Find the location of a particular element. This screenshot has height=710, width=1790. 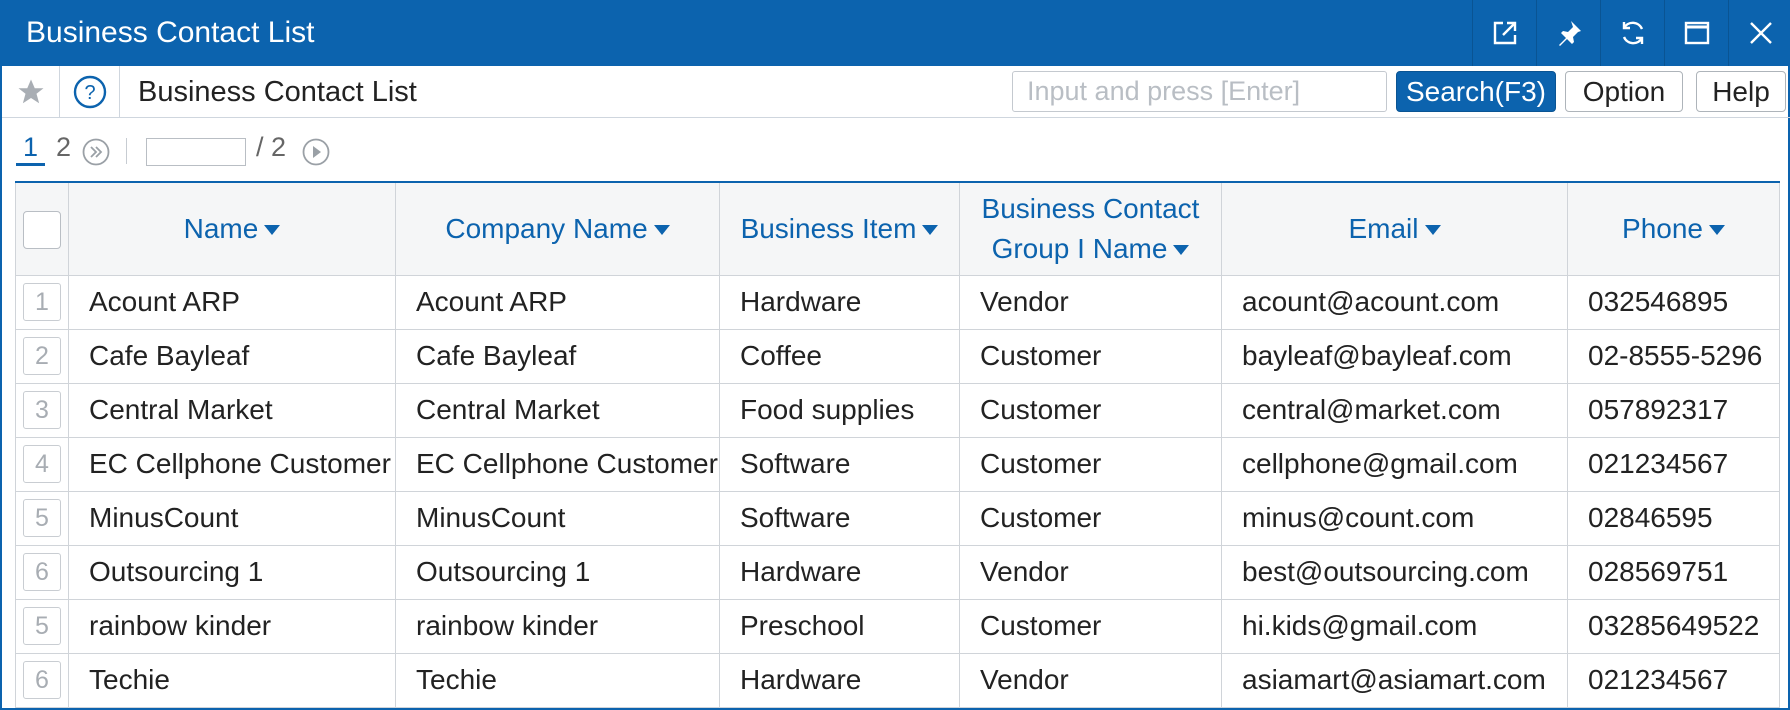

page-link-next: 2 is located at coordinates (64, 147).